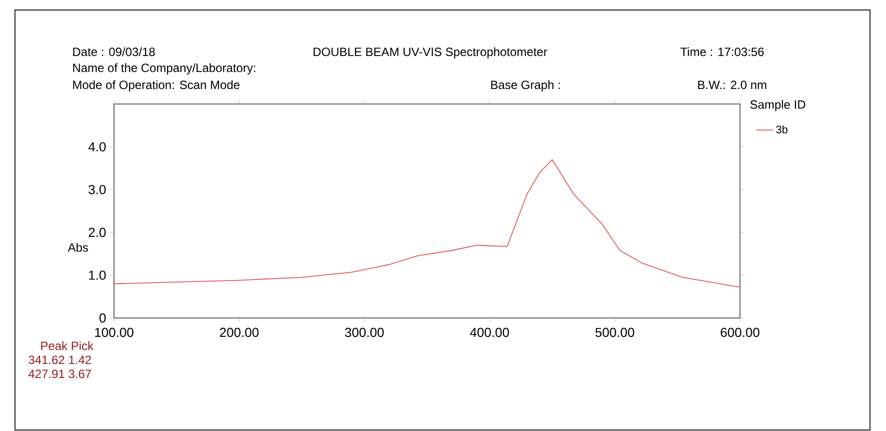 This screenshot has height=431, width=886. Describe the element at coordinates (364, 333) in the screenshot. I see `x-tick-label: 300.00` at that location.